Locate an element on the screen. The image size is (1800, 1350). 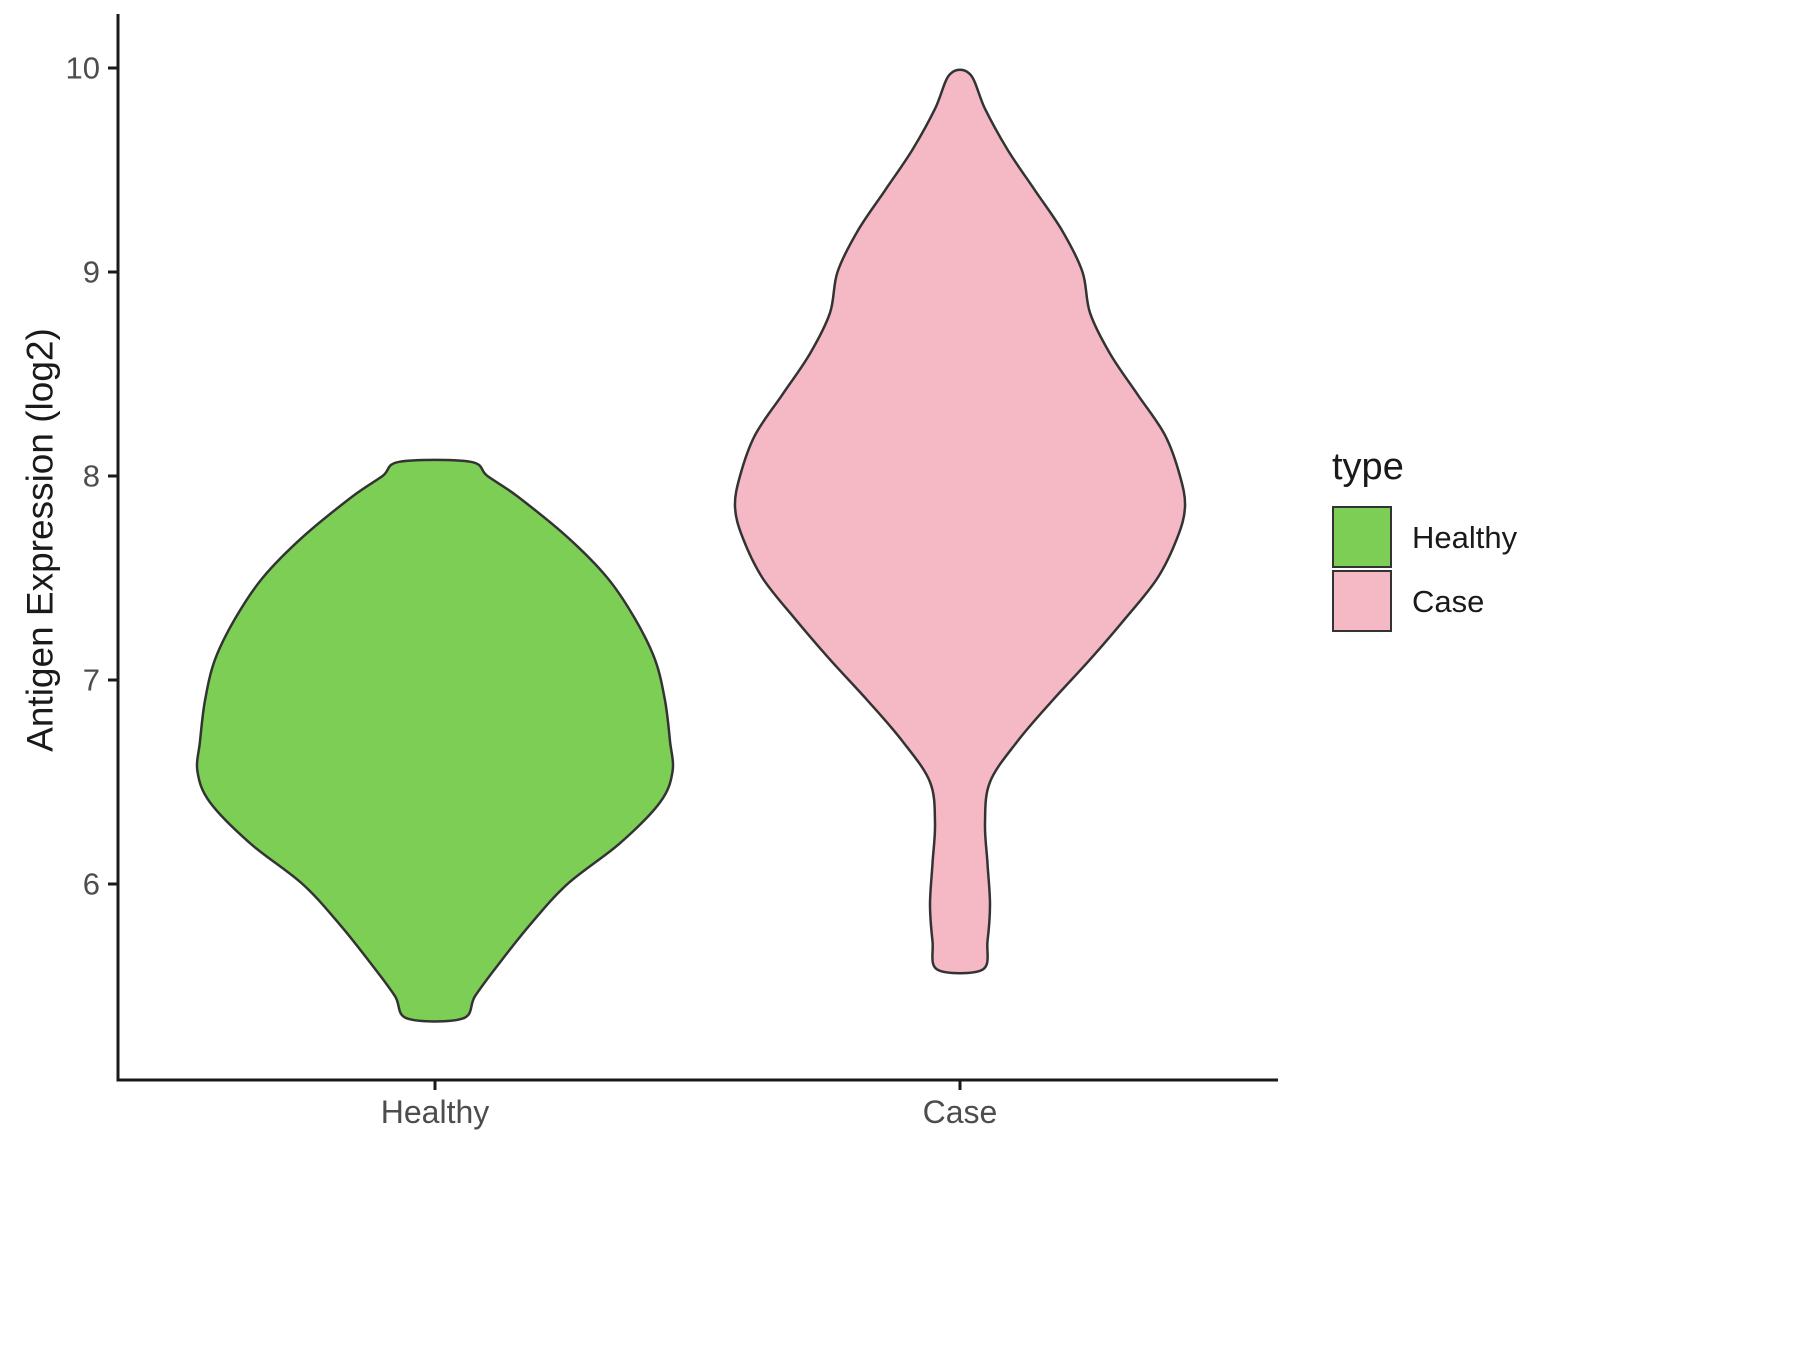
legend-swatch-case is located at coordinates (1362, 601).